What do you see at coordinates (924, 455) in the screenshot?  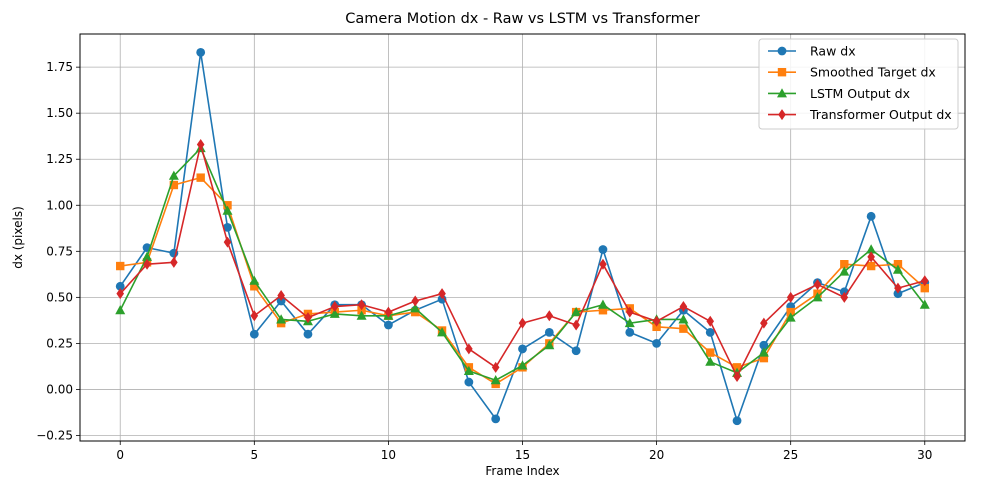 I see `x-tick-label: 30` at bounding box center [924, 455].